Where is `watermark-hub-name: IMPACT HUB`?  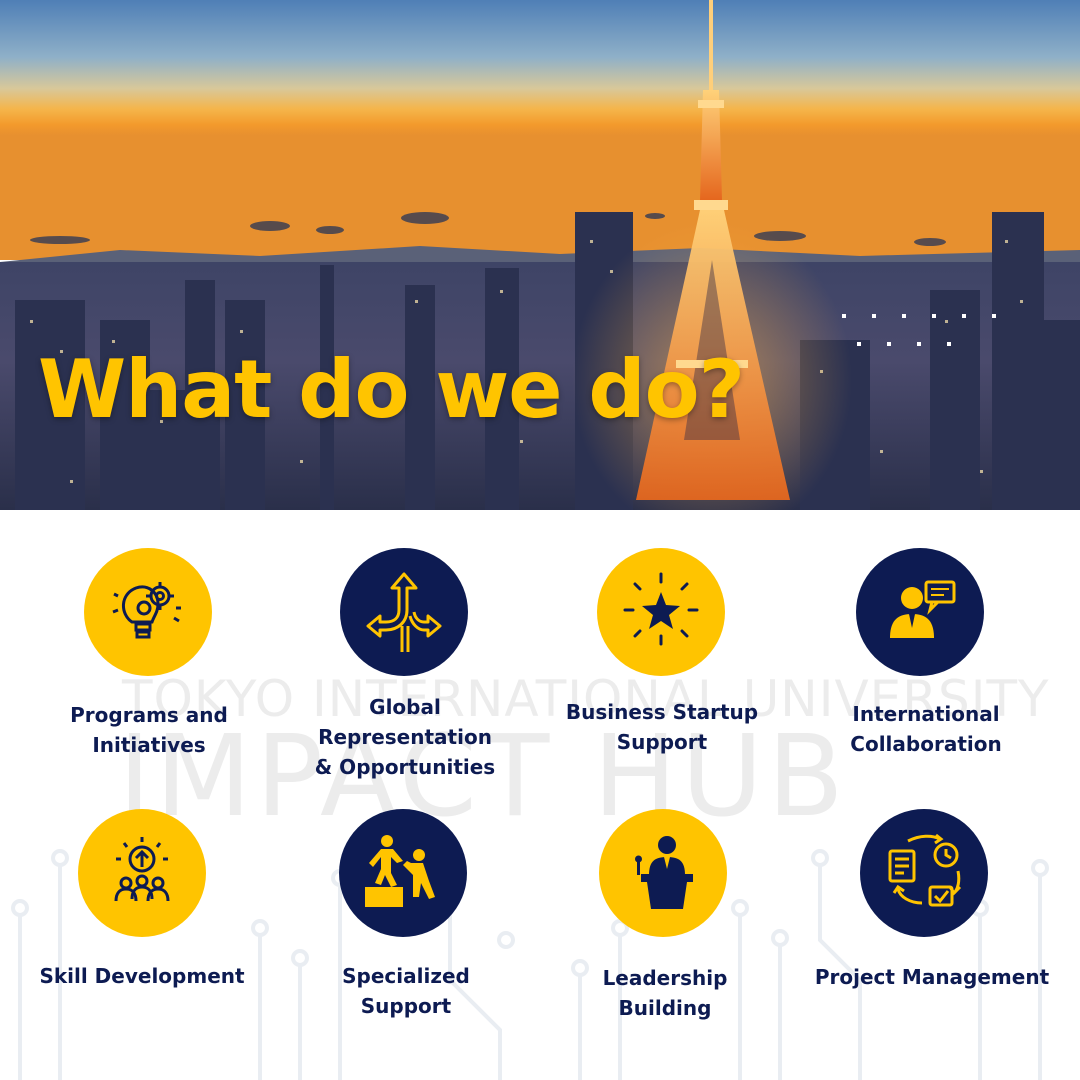 watermark-hub-name: IMPACT HUB is located at coordinates (483, 777).